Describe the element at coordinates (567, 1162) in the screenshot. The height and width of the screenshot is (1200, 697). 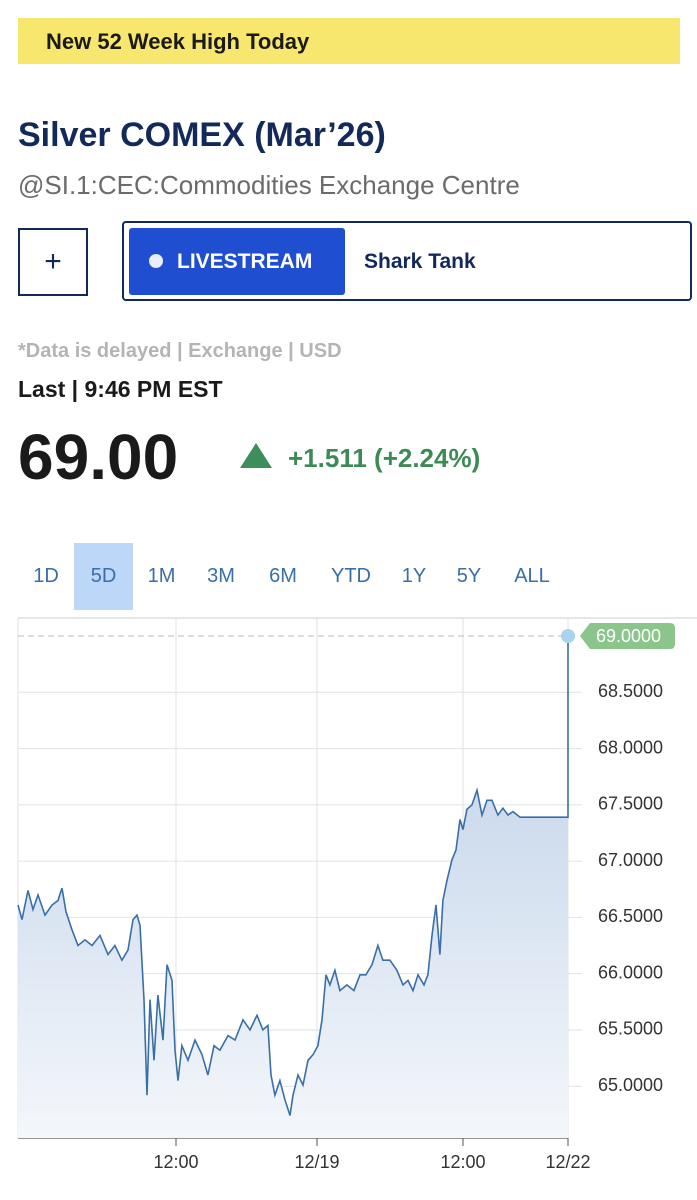
I see `x-tick-label: 12/22` at that location.